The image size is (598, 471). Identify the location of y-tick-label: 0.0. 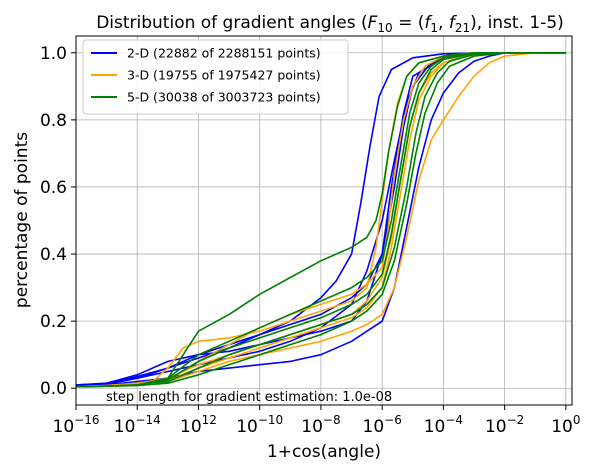
(53, 389).